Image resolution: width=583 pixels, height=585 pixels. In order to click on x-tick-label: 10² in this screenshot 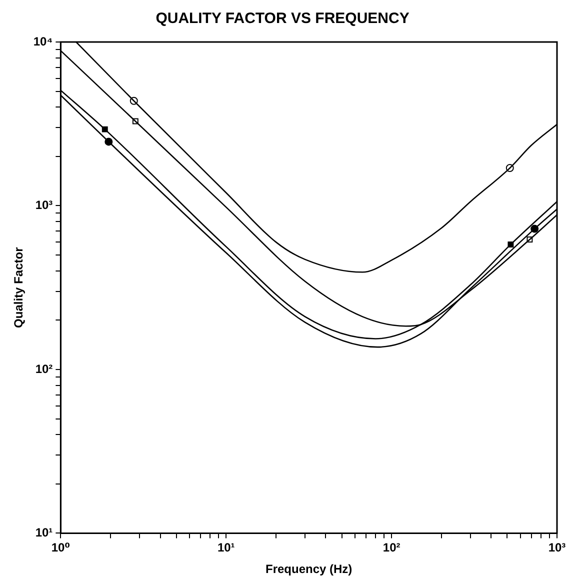, I will do `click(391, 547)`.